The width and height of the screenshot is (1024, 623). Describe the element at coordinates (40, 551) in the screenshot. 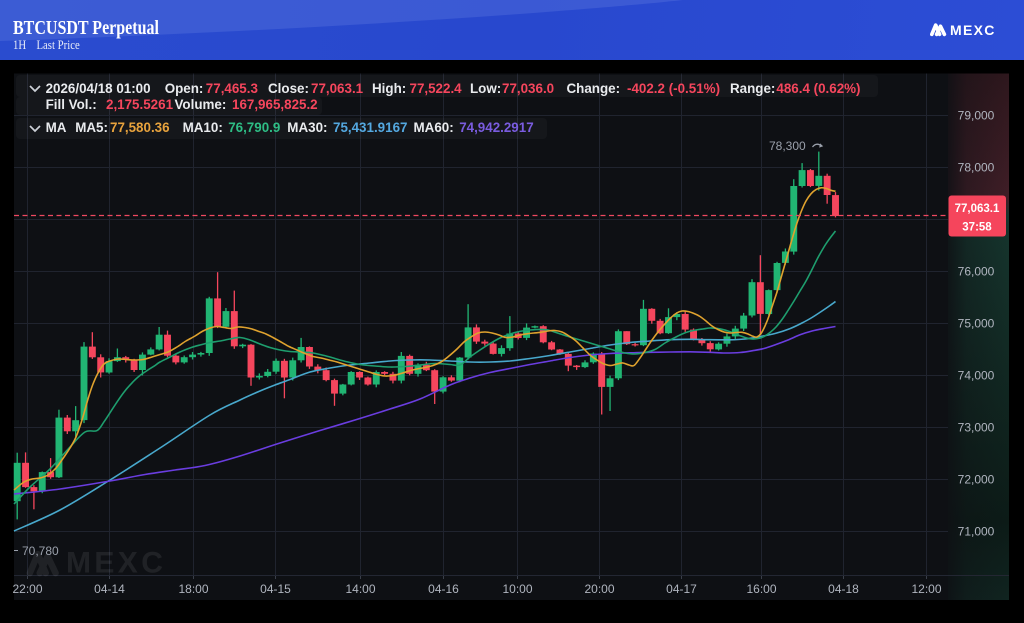

I see `svg-text: 70,780` at that location.